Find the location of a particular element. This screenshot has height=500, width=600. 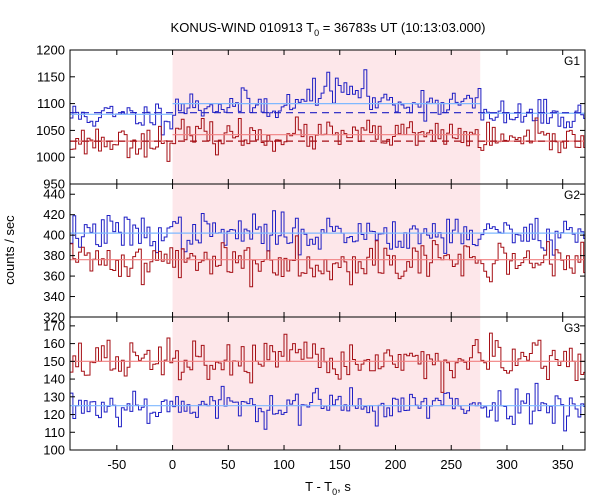

x-tick-label: 0 is located at coordinates (172, 464).